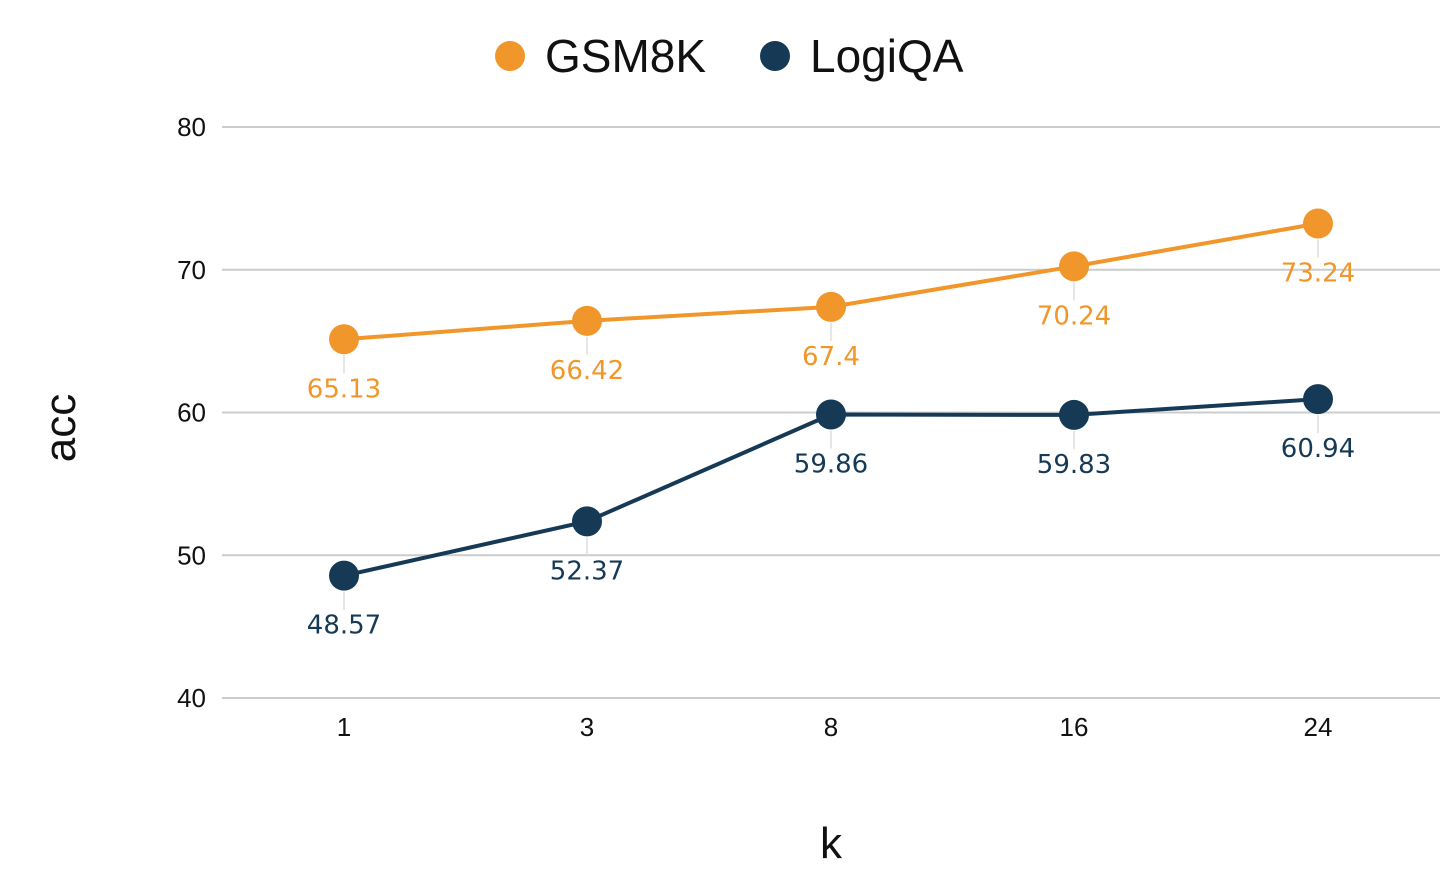 The height and width of the screenshot is (880, 1456). I want to click on legend: GSM8K LogiQA, so click(729, 56).